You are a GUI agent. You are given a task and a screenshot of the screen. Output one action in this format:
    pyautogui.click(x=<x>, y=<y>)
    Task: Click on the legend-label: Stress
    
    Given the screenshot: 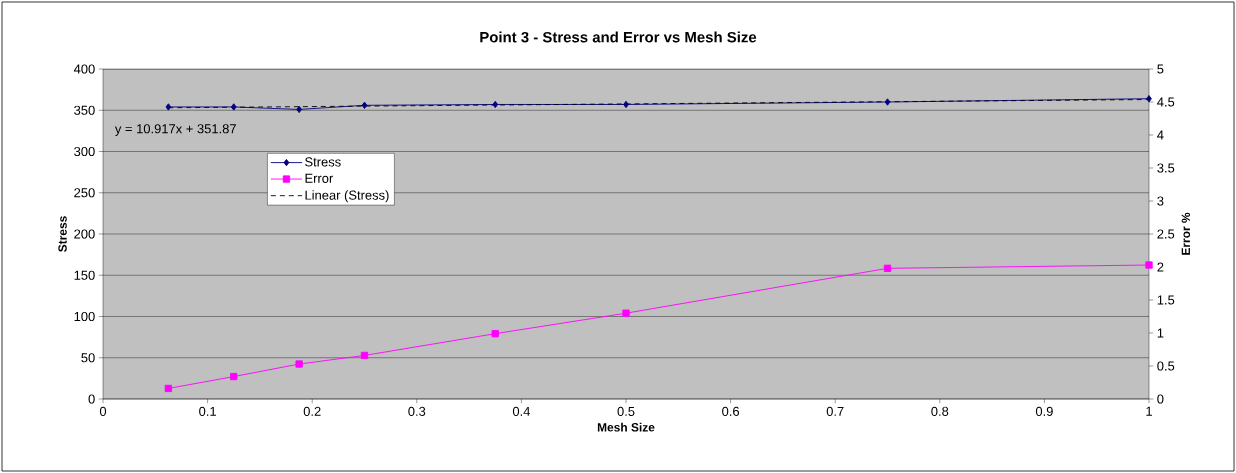 What is the action you would take?
    pyautogui.click(x=323, y=162)
    